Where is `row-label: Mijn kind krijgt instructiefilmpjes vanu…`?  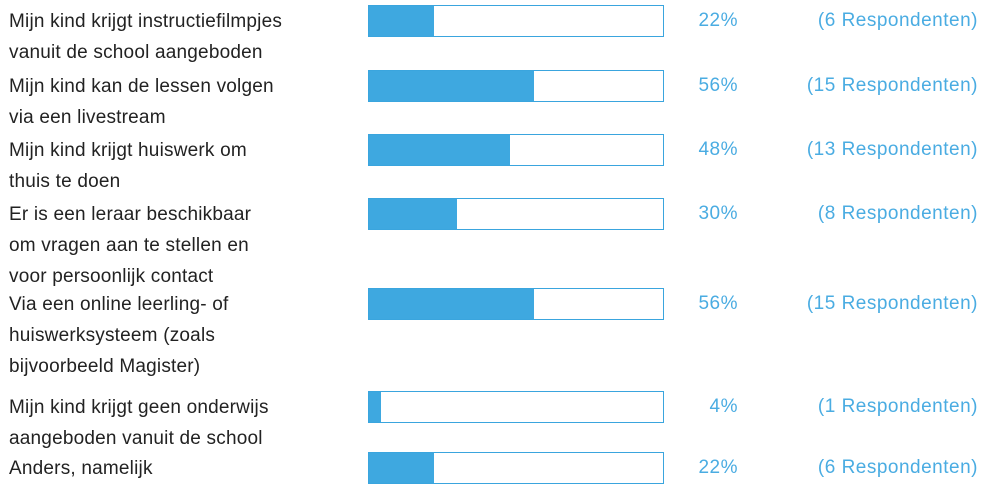 row-label: Mijn kind krijgt instructiefilmpjes vanu… is located at coordinates (146, 37).